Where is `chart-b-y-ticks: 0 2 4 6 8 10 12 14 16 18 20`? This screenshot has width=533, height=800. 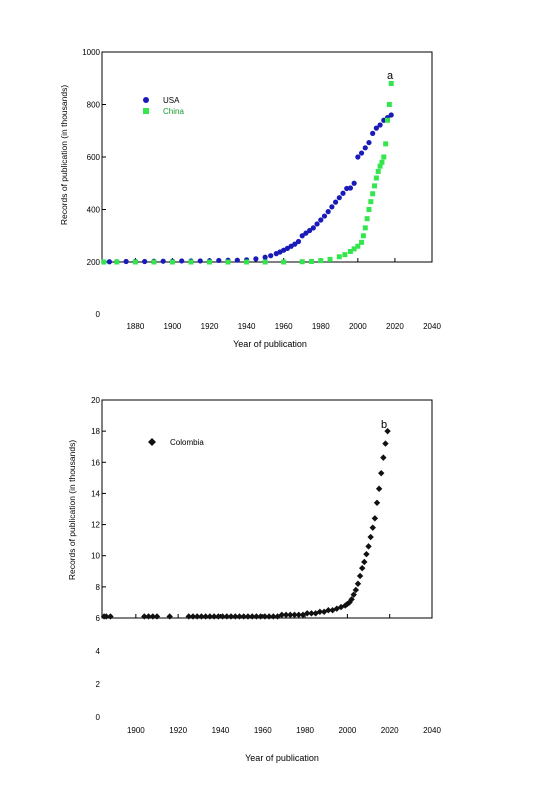
chart-b-y-ticks: 0 2 4 6 8 10 12 14 16 18 20 is located at coordinates (98, 559).